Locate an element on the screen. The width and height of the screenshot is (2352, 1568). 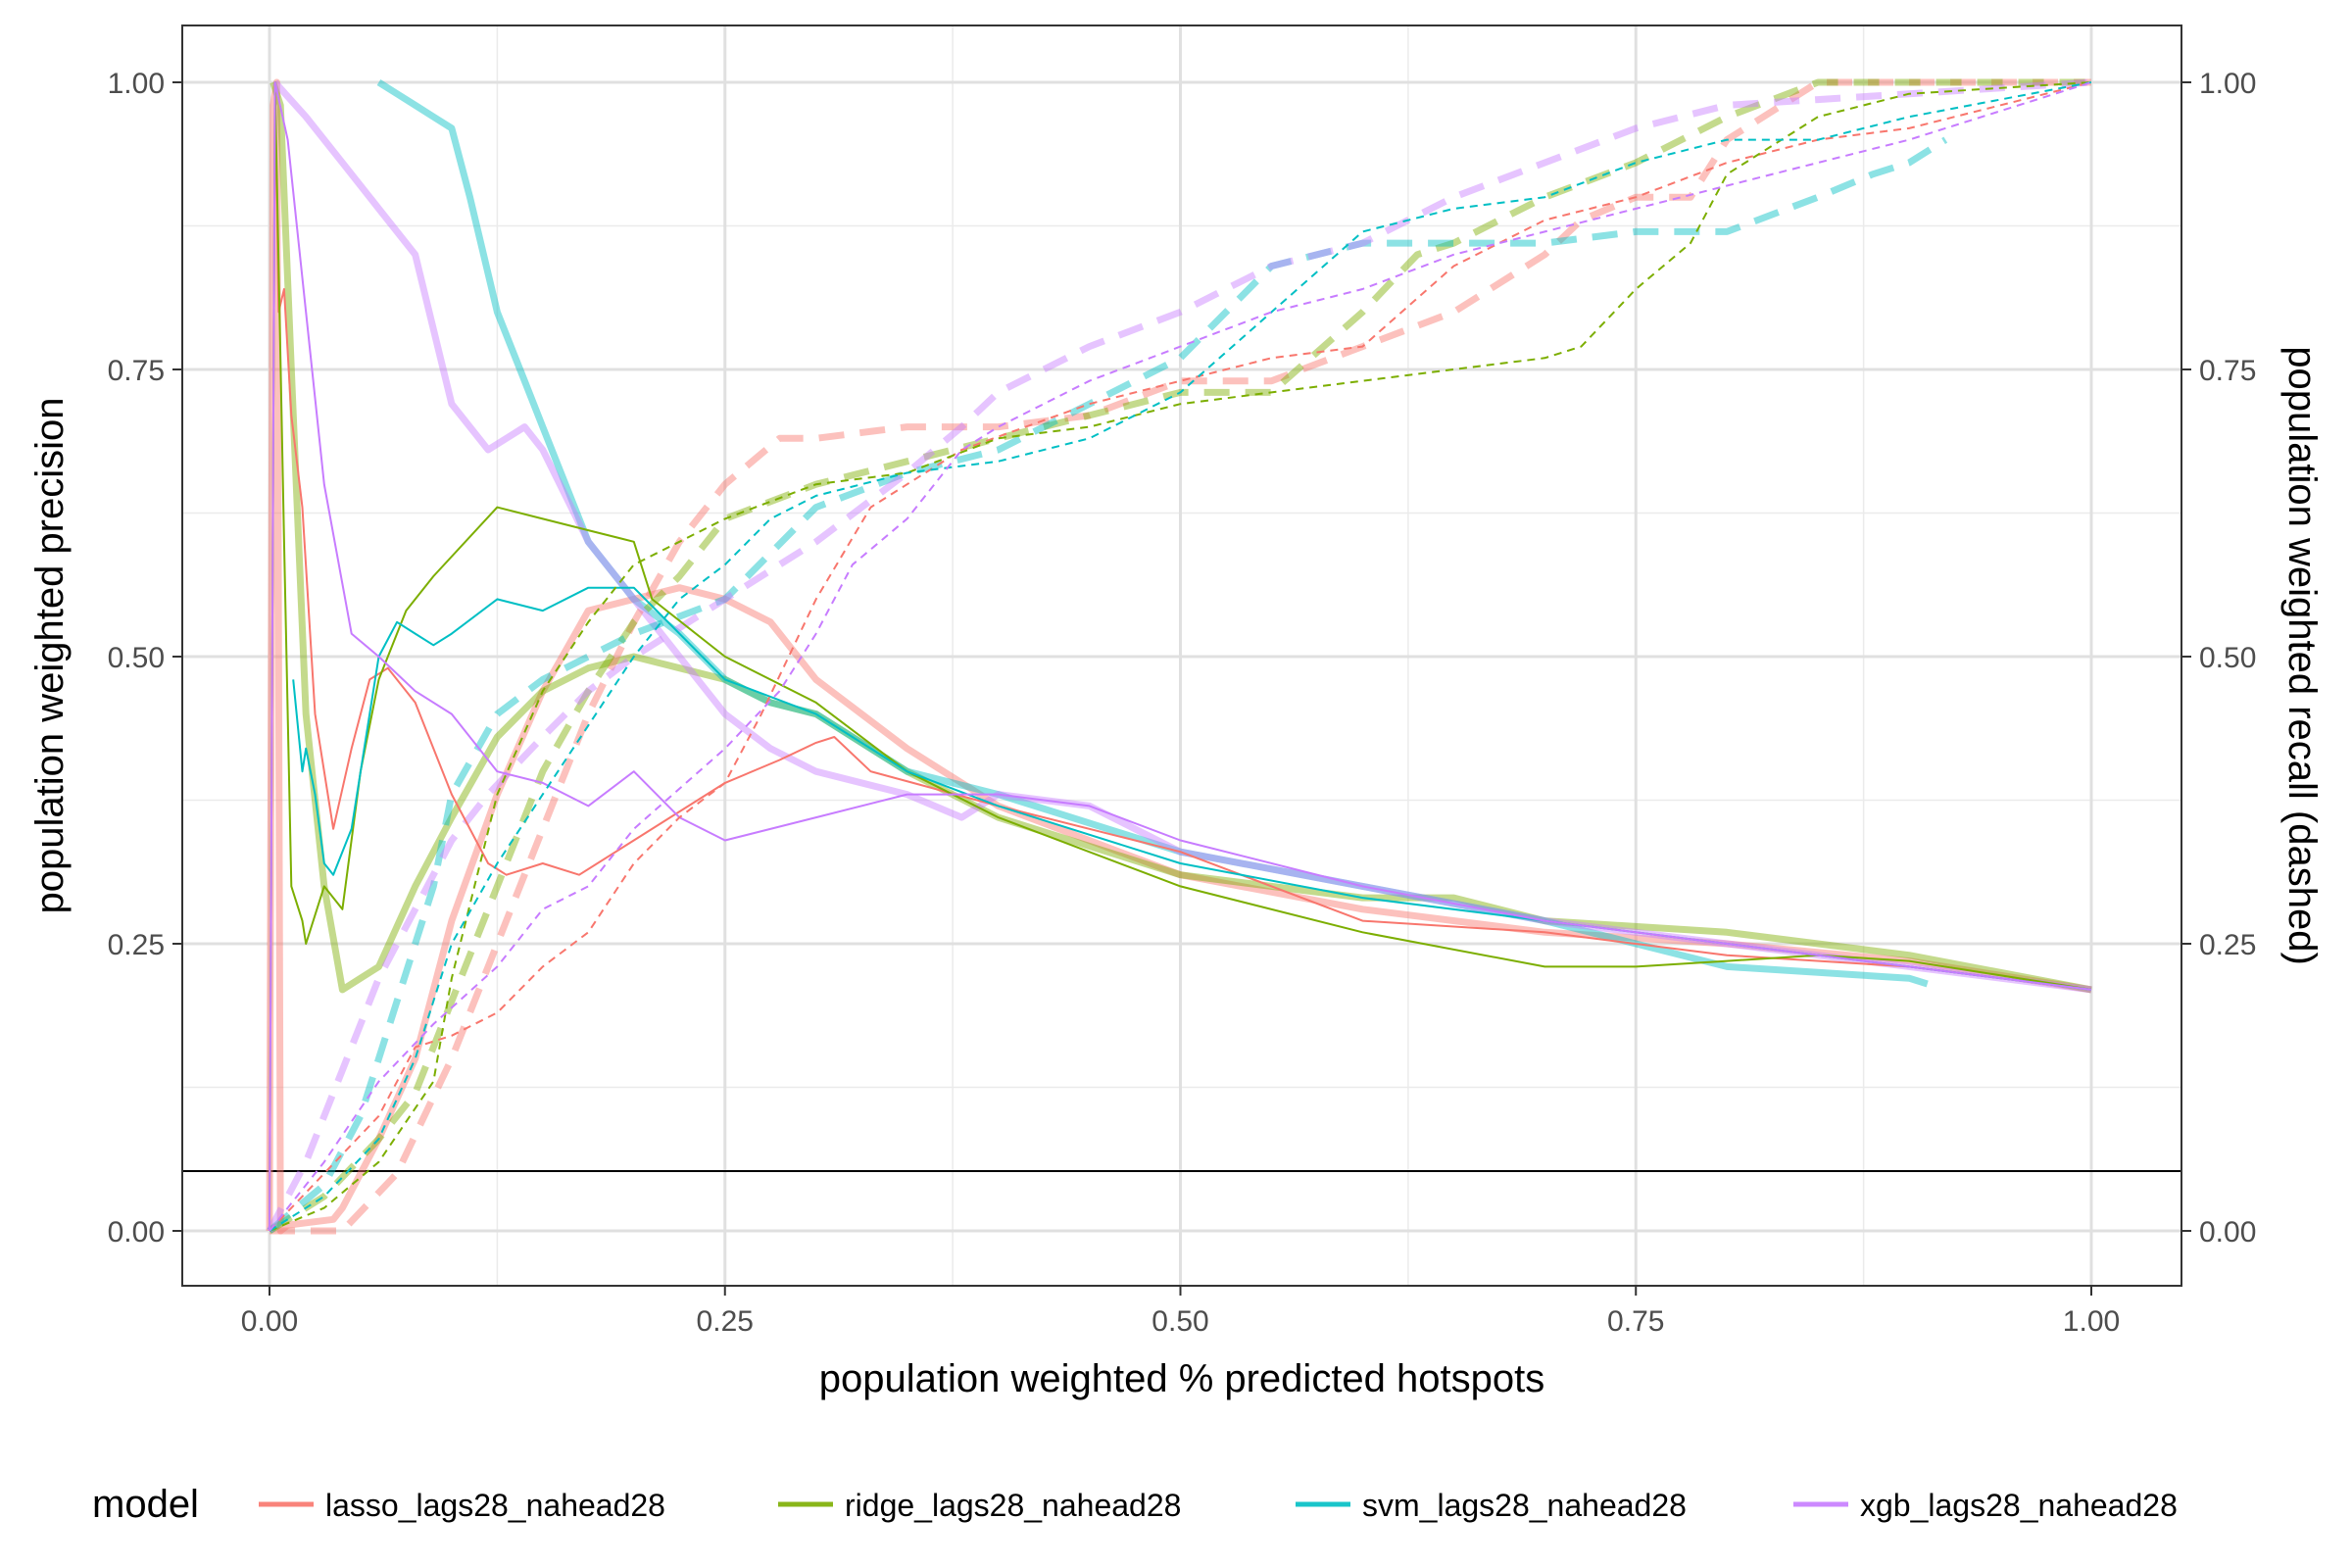
x-tick-label: 0.00 is located at coordinates (269, 1321).